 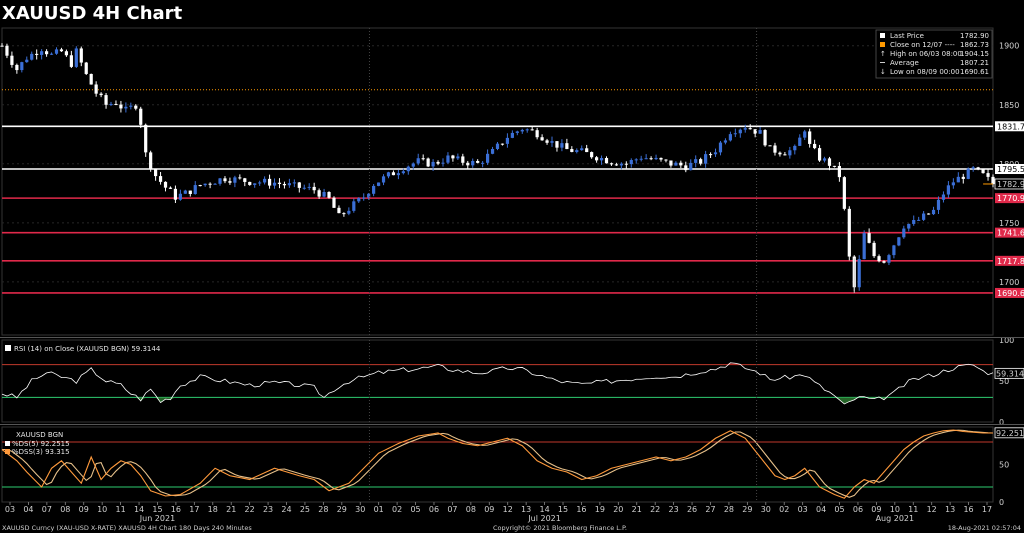 I want to click on x-tick-label: 19, so click(x=600, y=509).